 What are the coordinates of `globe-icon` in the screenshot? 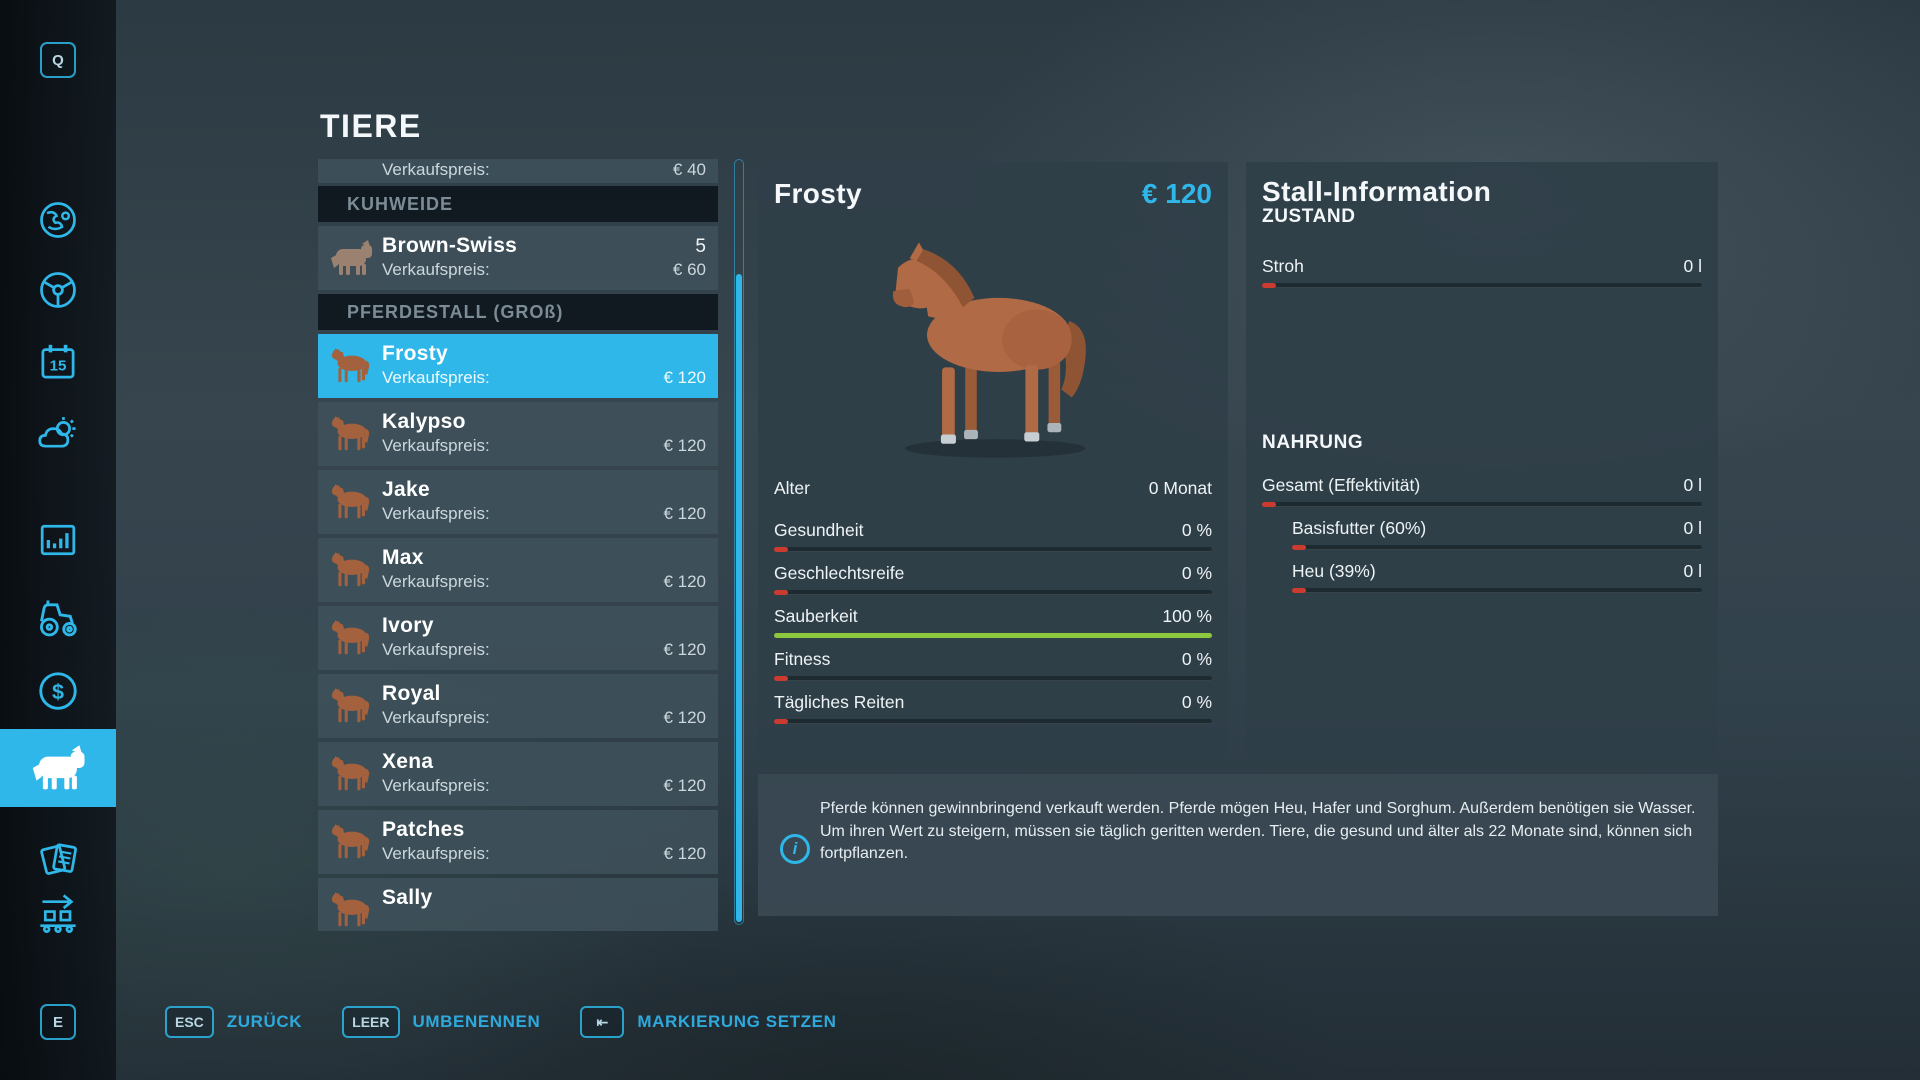 It's located at (58, 220).